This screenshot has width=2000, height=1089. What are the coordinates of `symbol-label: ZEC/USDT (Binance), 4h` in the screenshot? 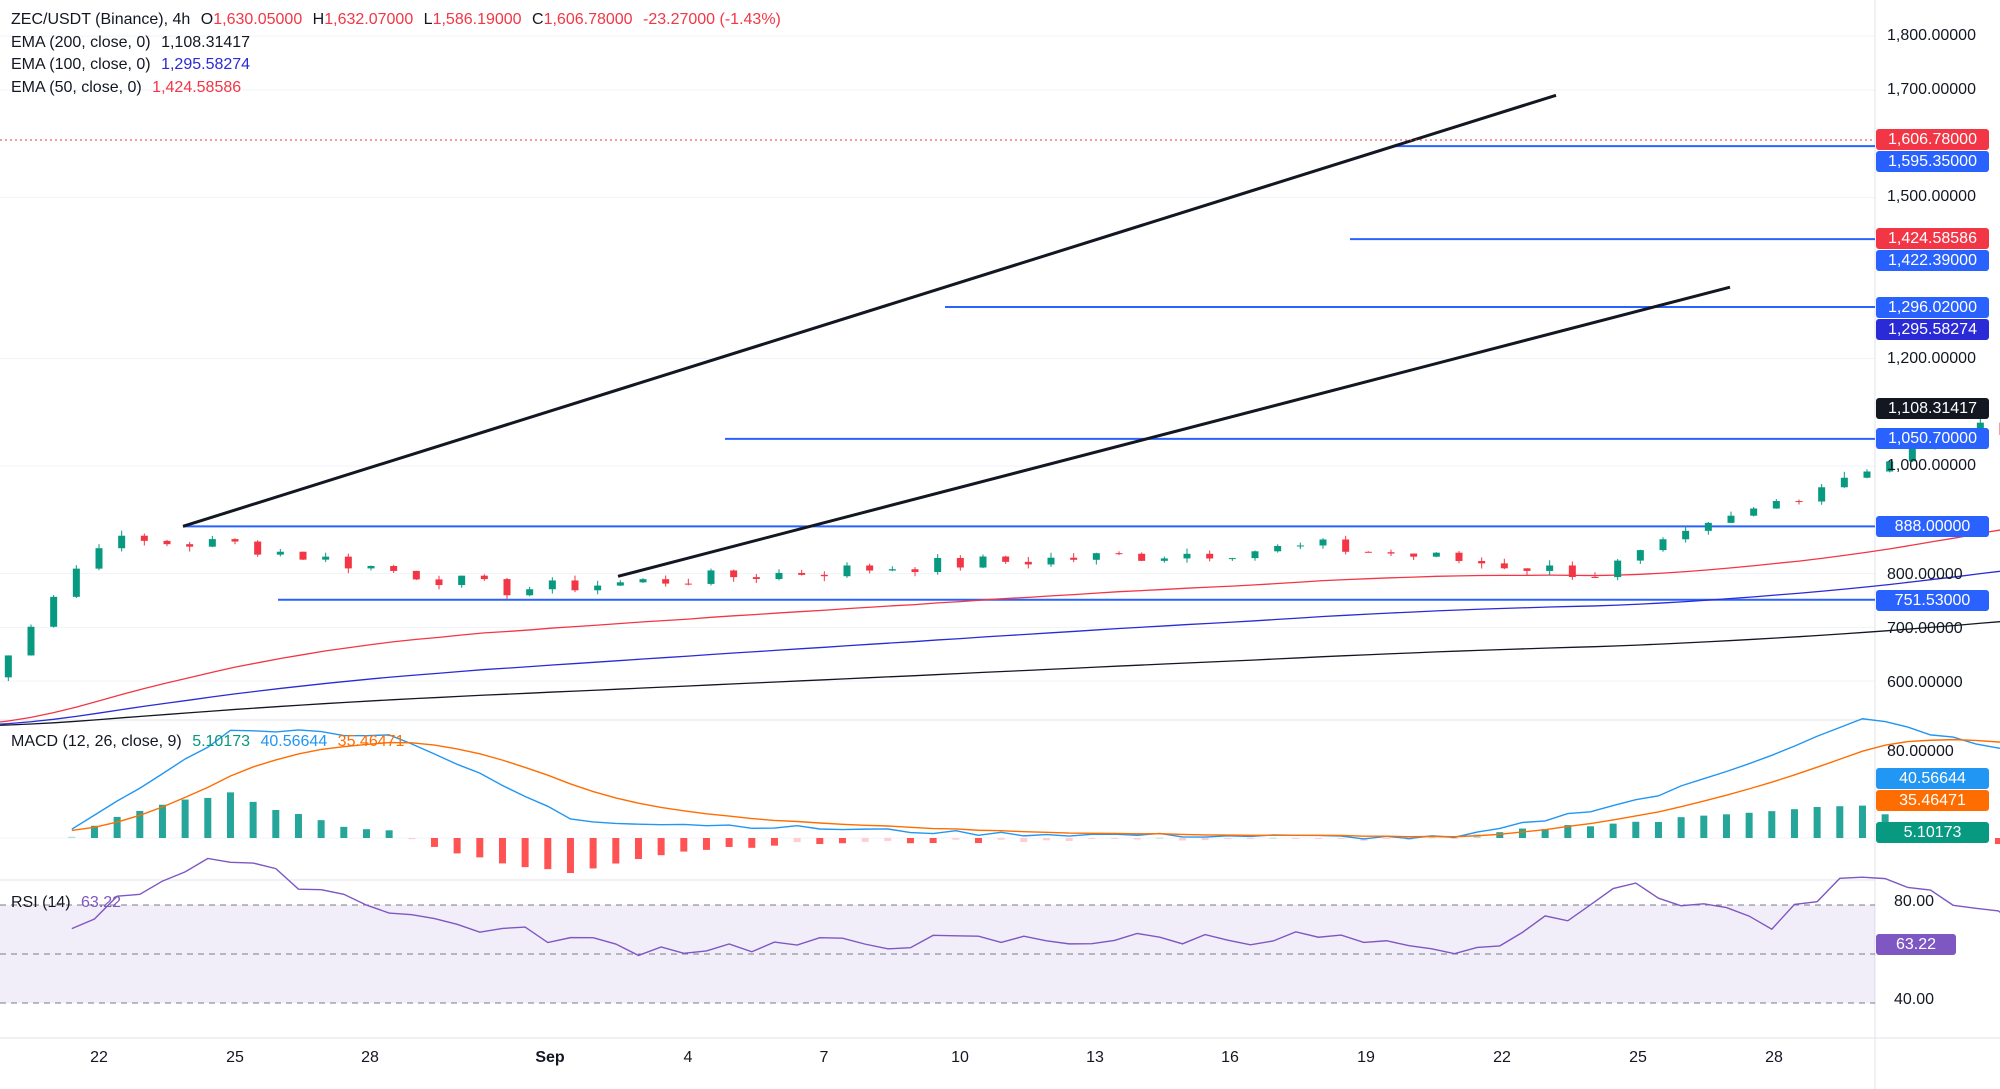 It's located at (101, 19).